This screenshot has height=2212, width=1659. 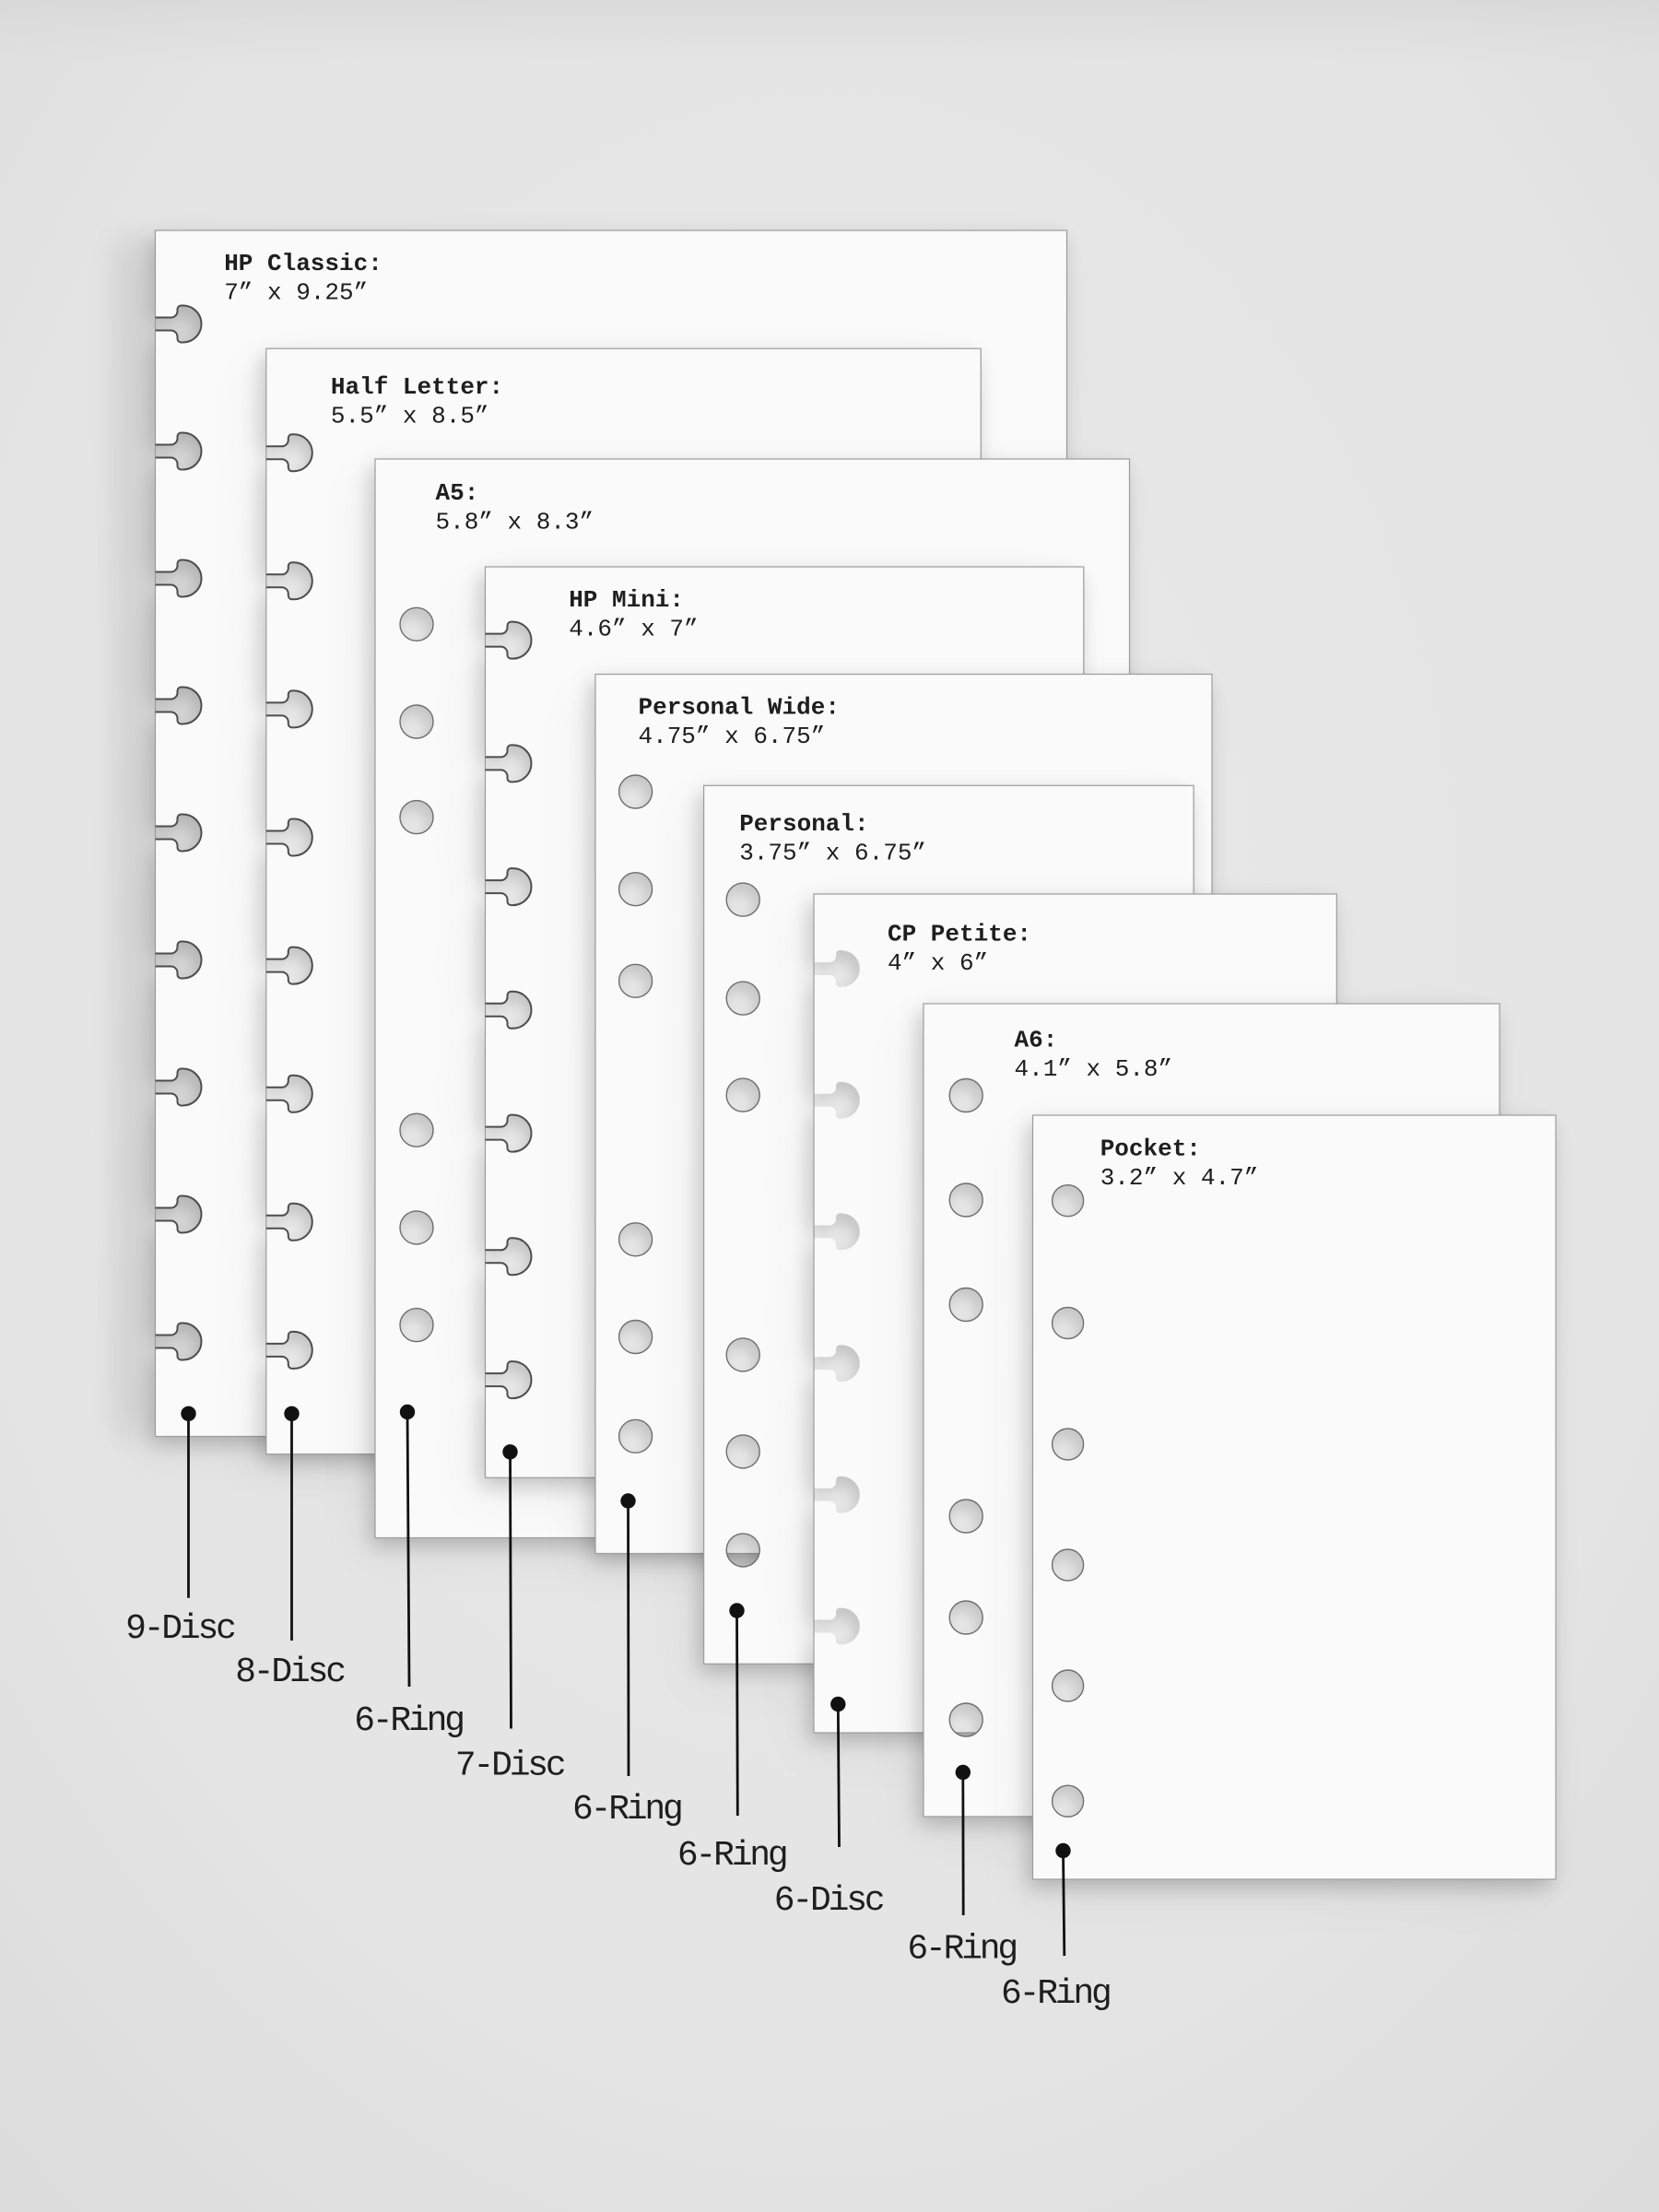 What do you see at coordinates (510, 1766) in the screenshot?
I see `svg-text: 7-Disc` at bounding box center [510, 1766].